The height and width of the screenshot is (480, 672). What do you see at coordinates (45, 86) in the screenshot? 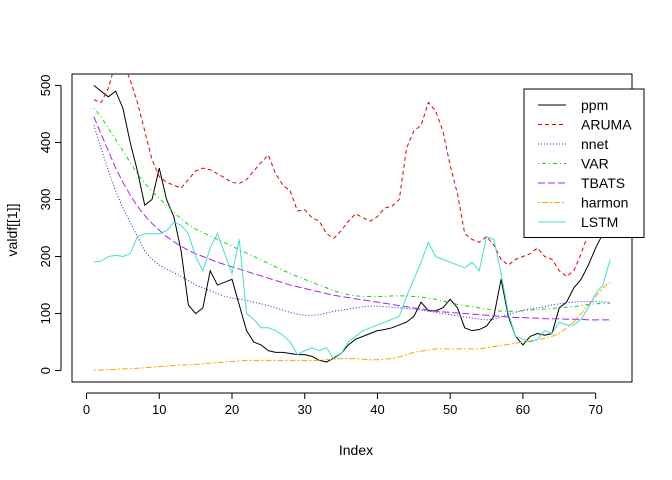
I see `y-tick-label: 500` at bounding box center [45, 86].